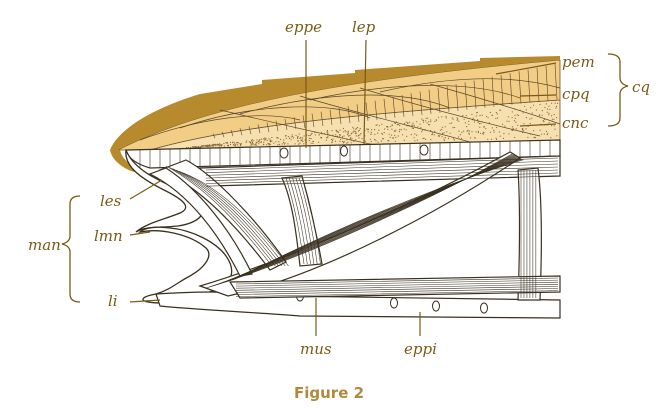 This screenshot has height=412, width=664. Describe the element at coordinates (382, 164) in the screenshot. I see `upper-band-striation` at that location.